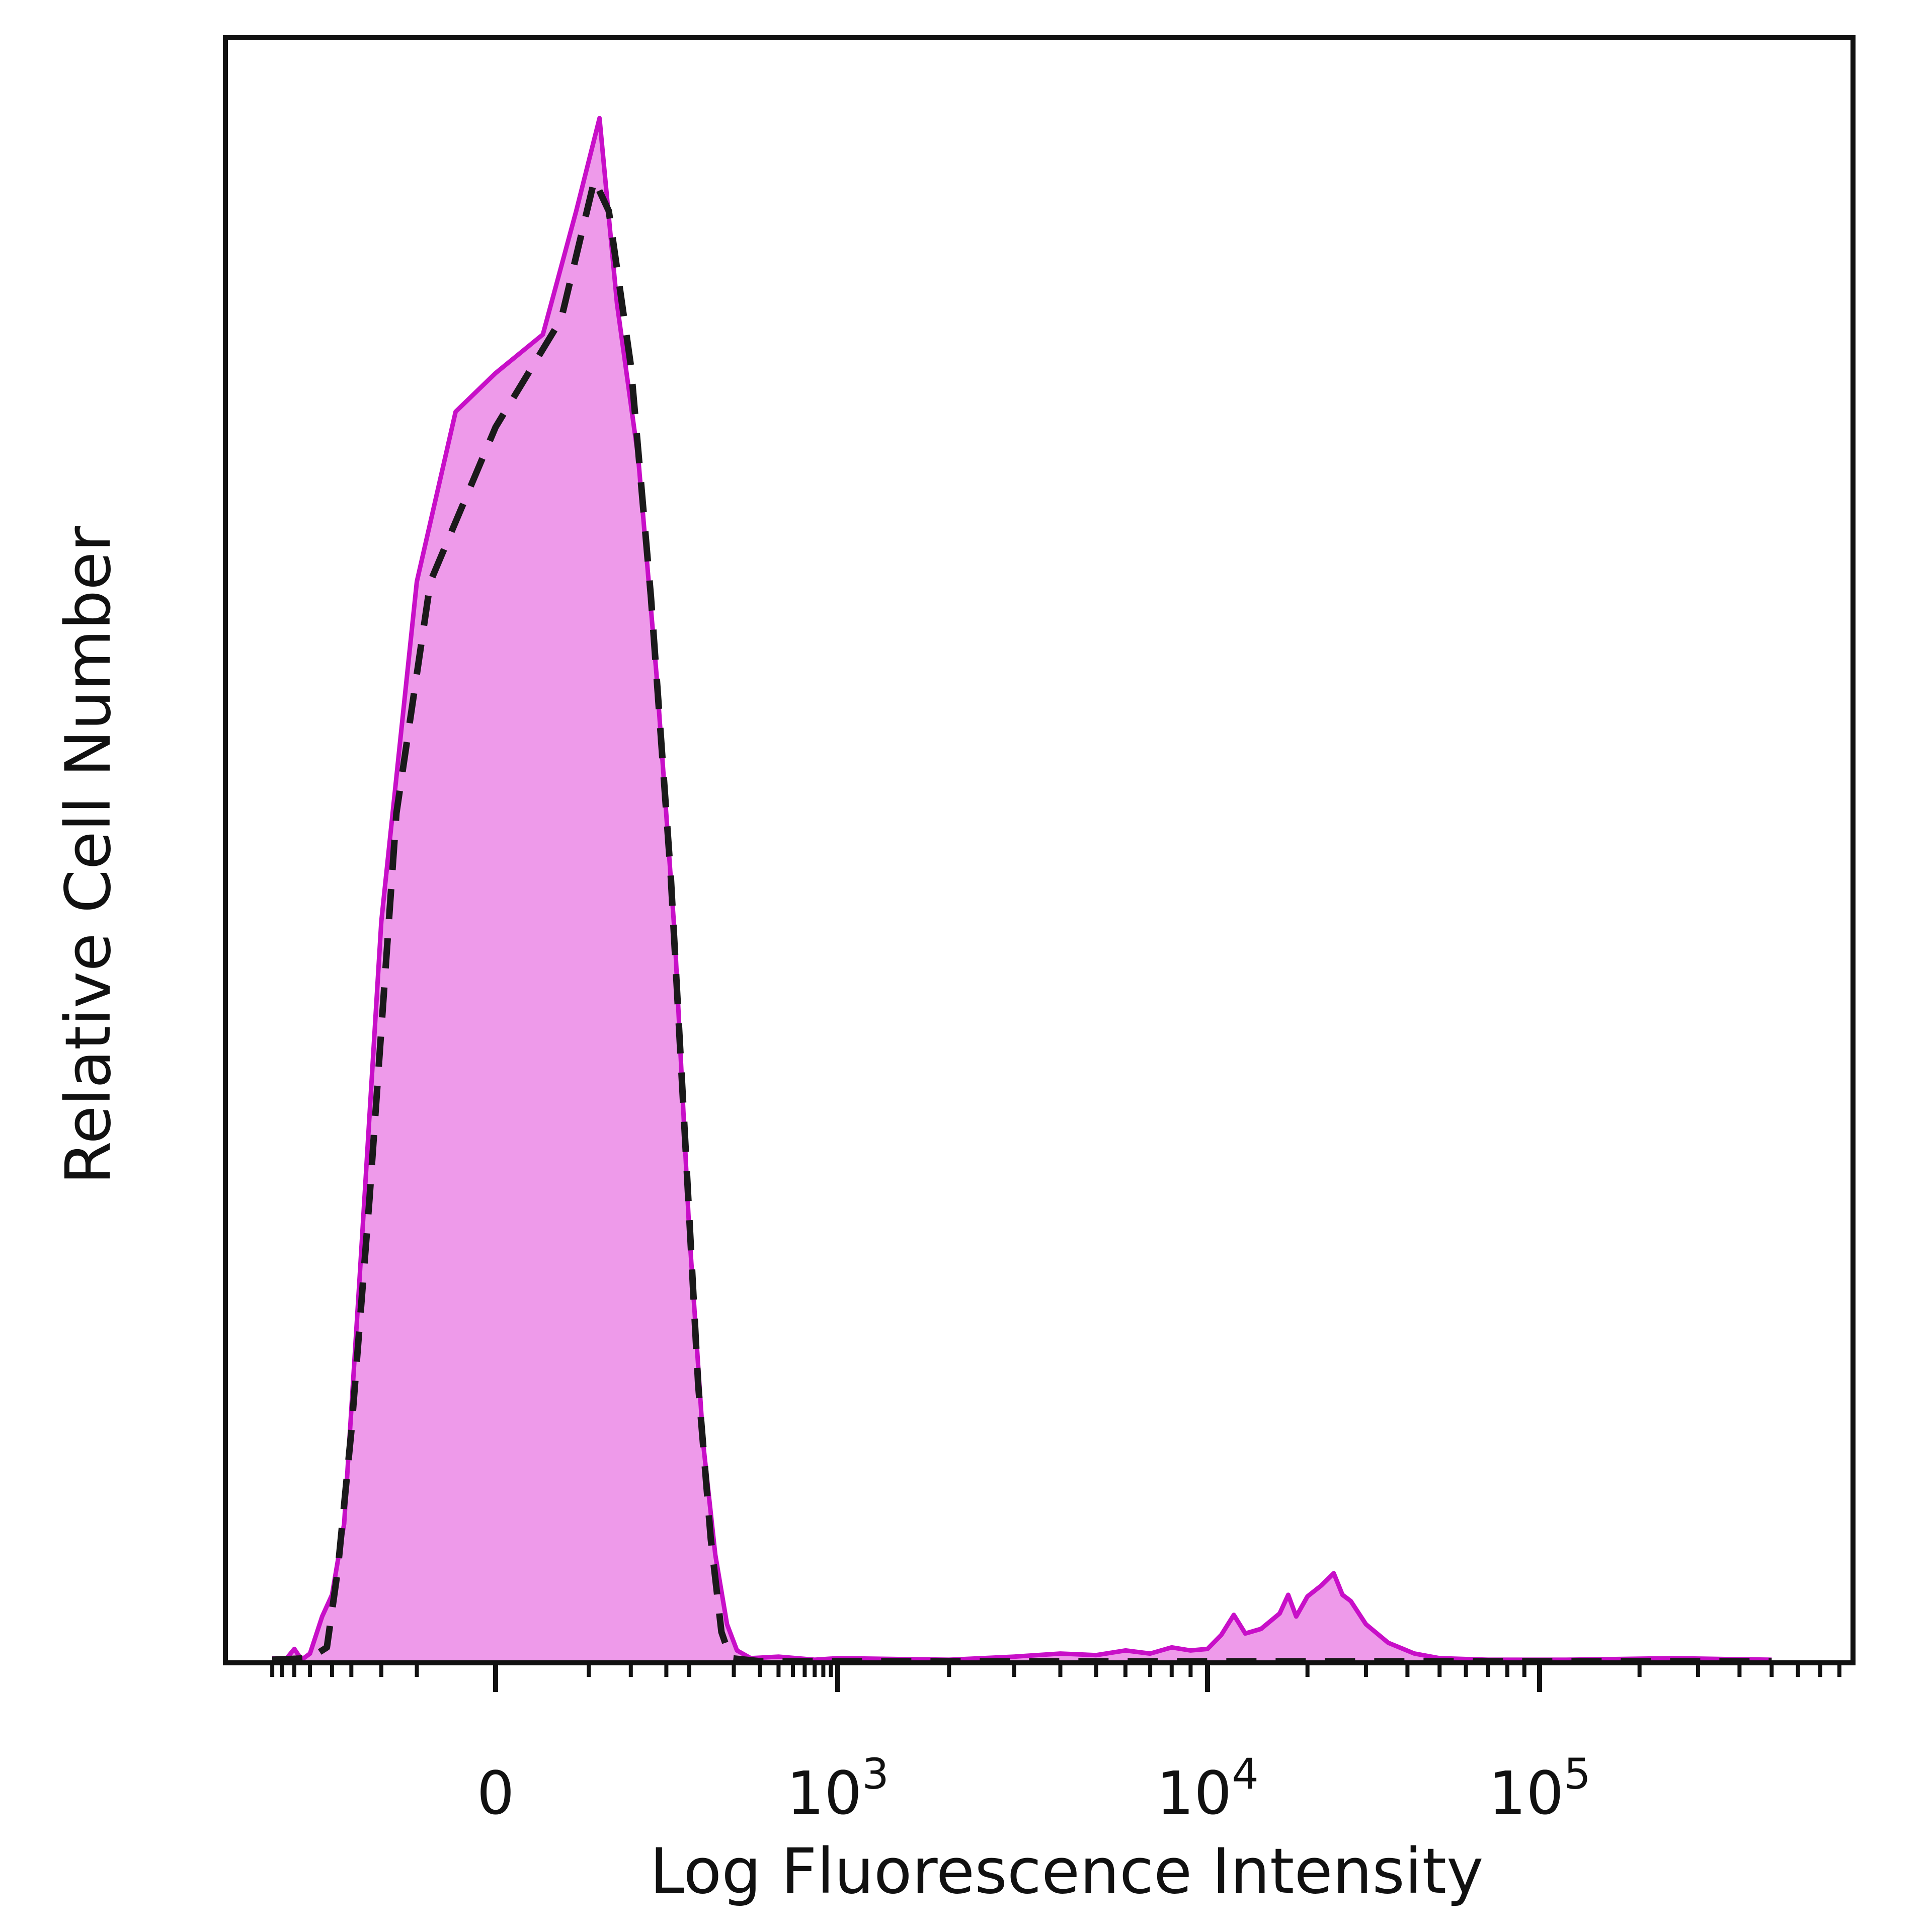  What do you see at coordinates (1207, 1788) in the screenshot?
I see `x-tick-label: 10⁴` at bounding box center [1207, 1788].